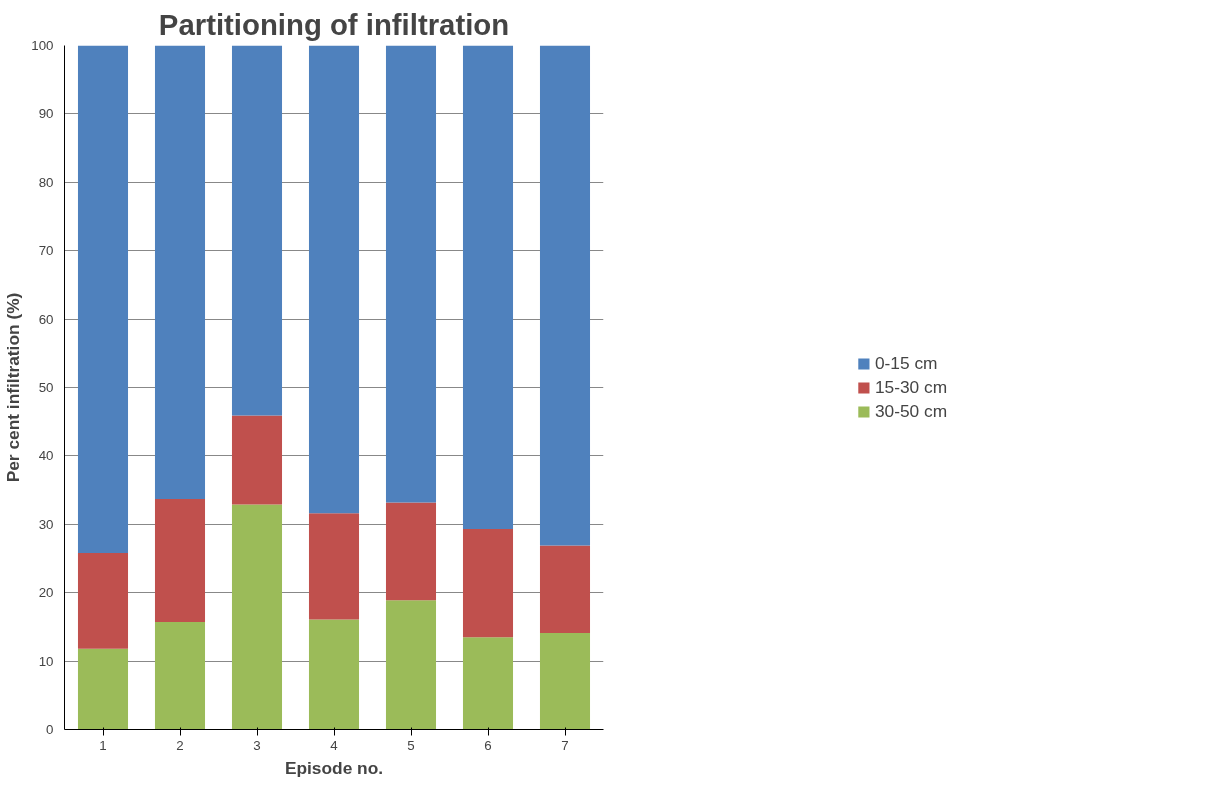 The image size is (1212, 789). I want to click on x-tick-label: 6, so click(488, 745).